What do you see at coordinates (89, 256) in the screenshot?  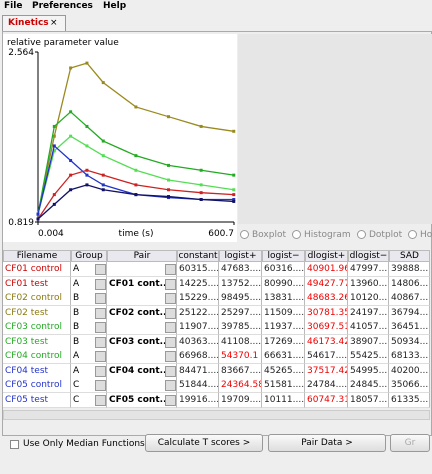 I see `column-header: Group` at bounding box center [89, 256].